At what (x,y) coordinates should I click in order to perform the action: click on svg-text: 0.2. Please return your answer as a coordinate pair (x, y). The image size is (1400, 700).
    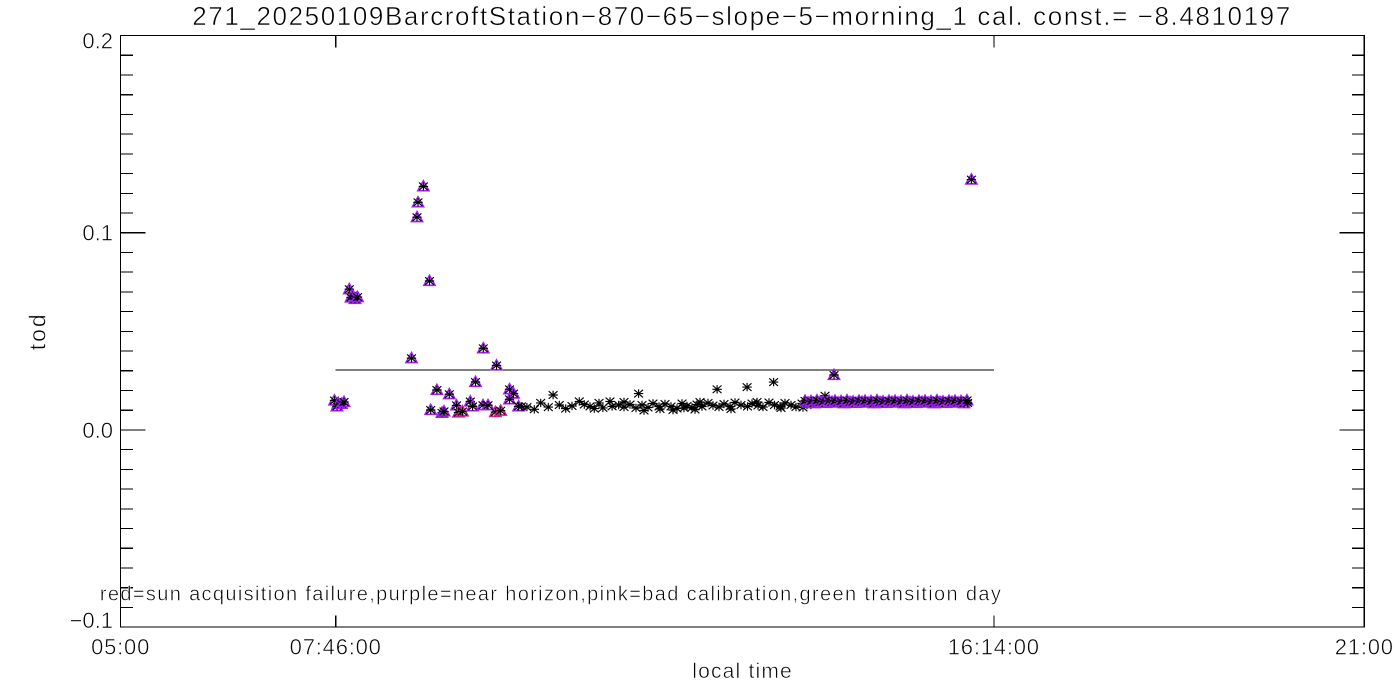
    Looking at the image, I should click on (97, 41).